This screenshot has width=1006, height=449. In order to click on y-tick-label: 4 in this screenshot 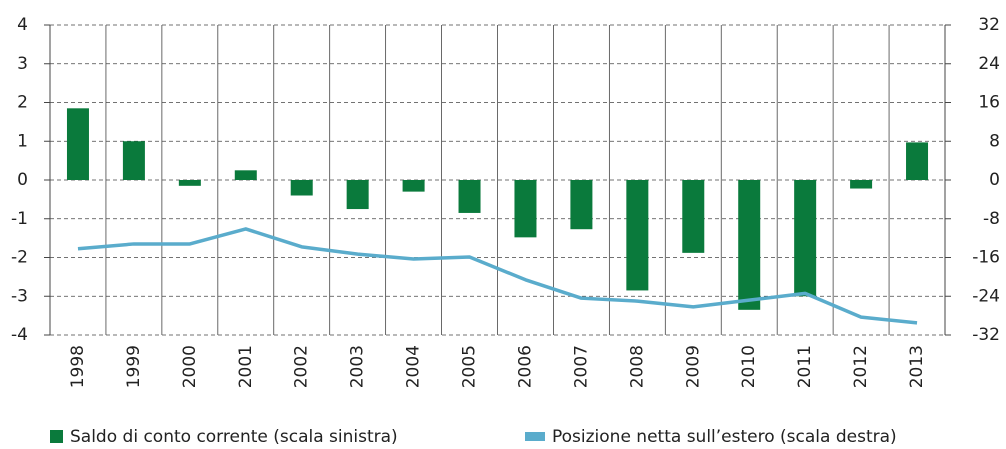, I will do `click(22, 25)`.